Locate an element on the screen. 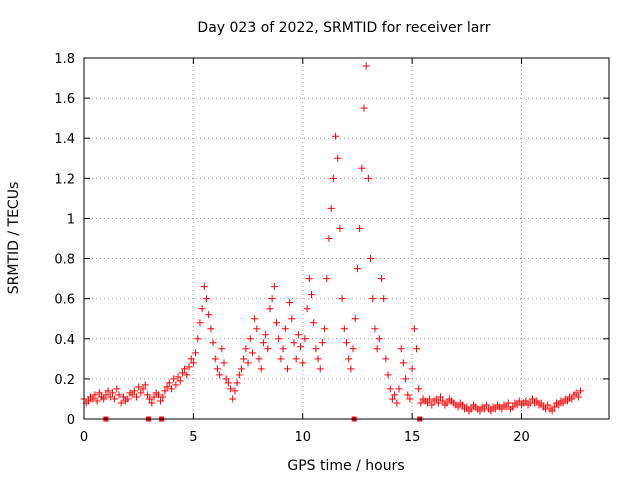 This screenshot has height=480, width=640. y-tick-label: 1.4 is located at coordinates (64, 139).